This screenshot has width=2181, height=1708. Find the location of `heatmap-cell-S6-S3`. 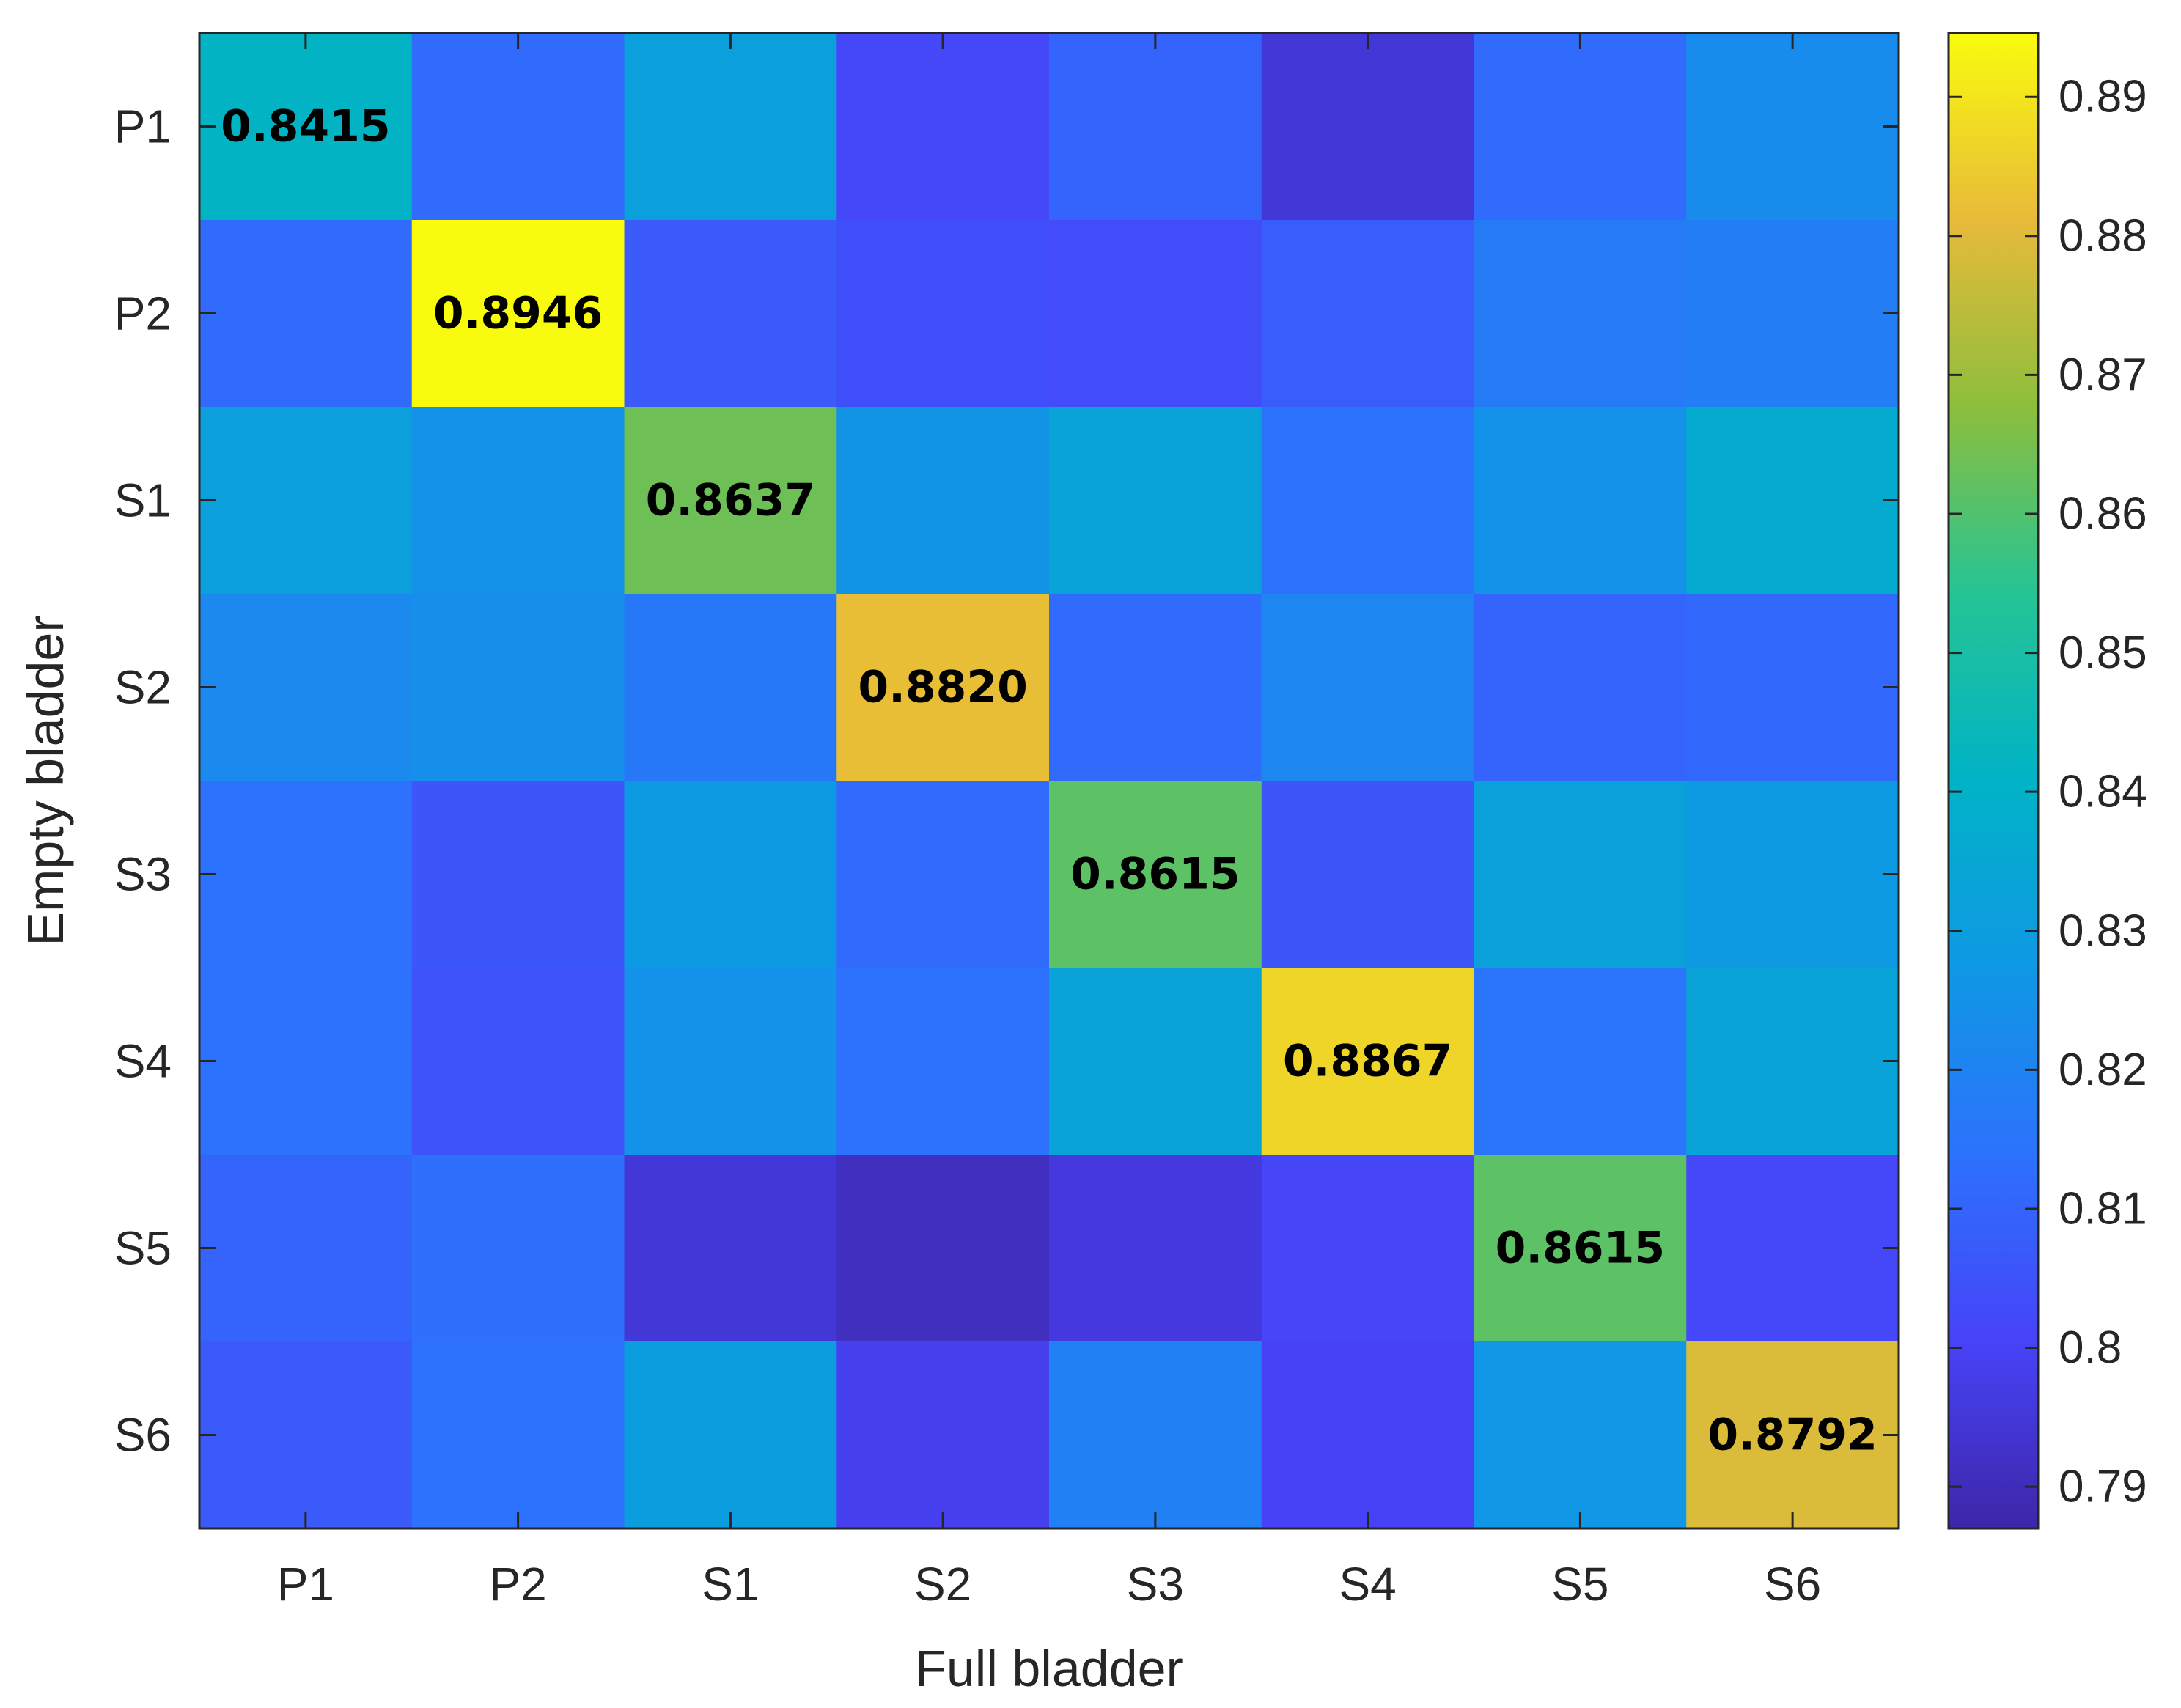

heatmap-cell-S6-S3 is located at coordinates (1155, 1435).